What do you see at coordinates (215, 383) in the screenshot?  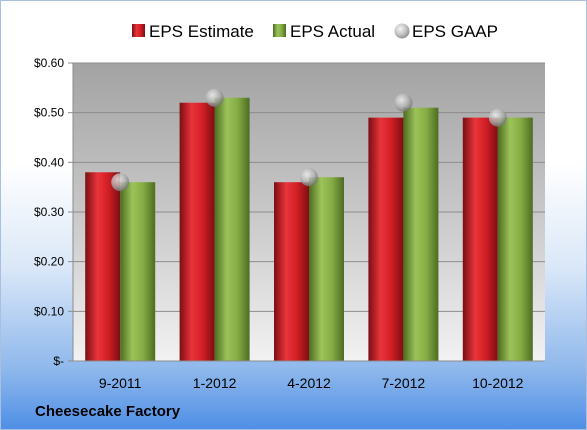 I see `x-category-label: 1-2012` at bounding box center [215, 383].